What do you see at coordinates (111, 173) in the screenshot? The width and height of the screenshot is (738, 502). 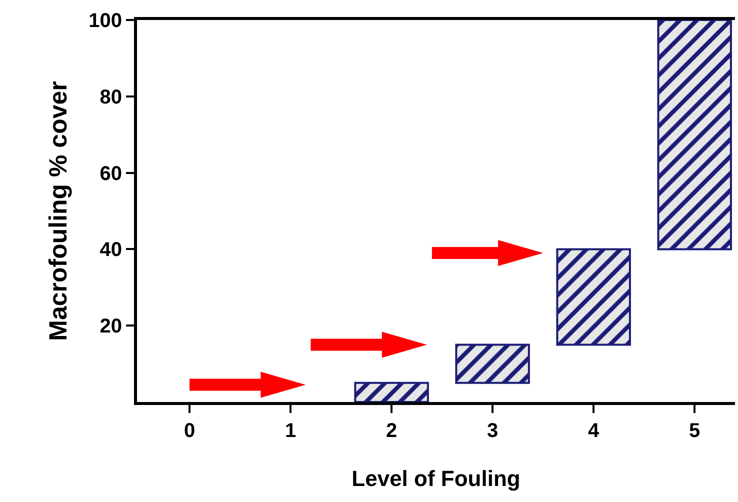 I see `y-tick-label: 60` at bounding box center [111, 173].